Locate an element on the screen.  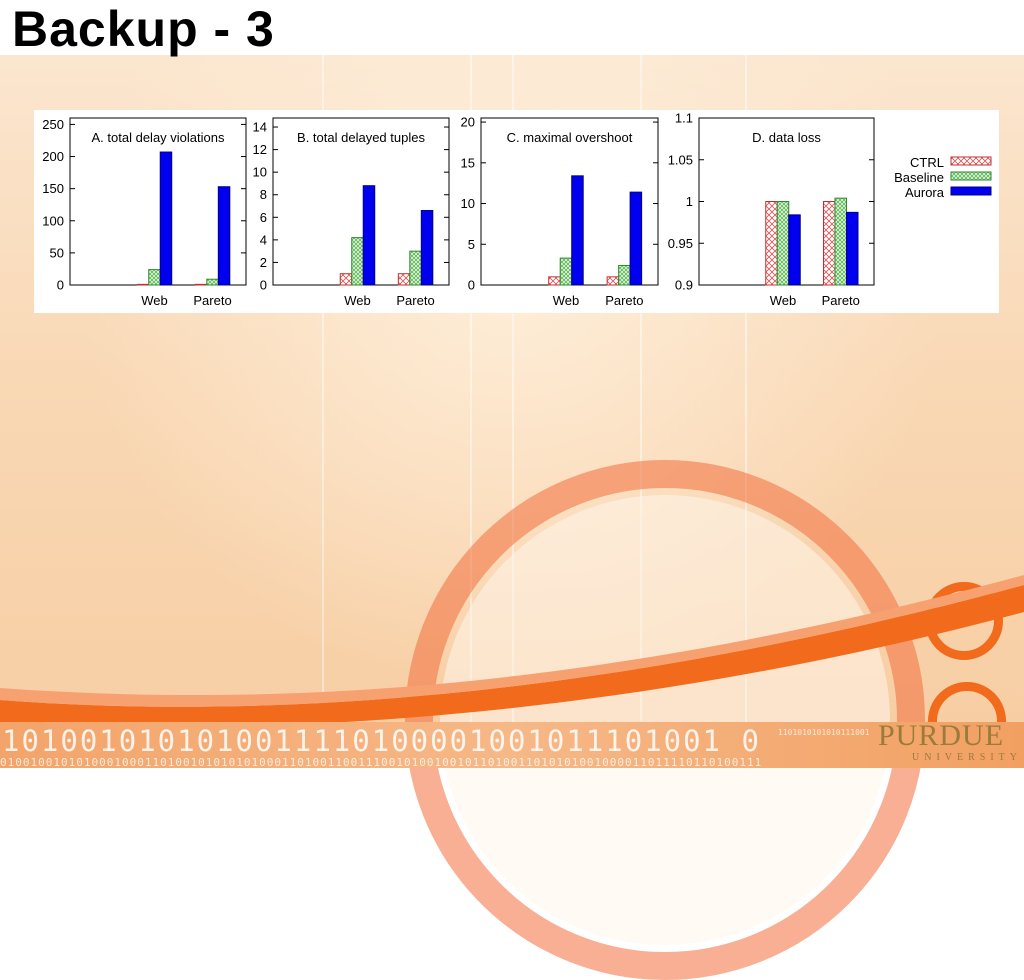
legend-swatch-aurora is located at coordinates (971, 191).